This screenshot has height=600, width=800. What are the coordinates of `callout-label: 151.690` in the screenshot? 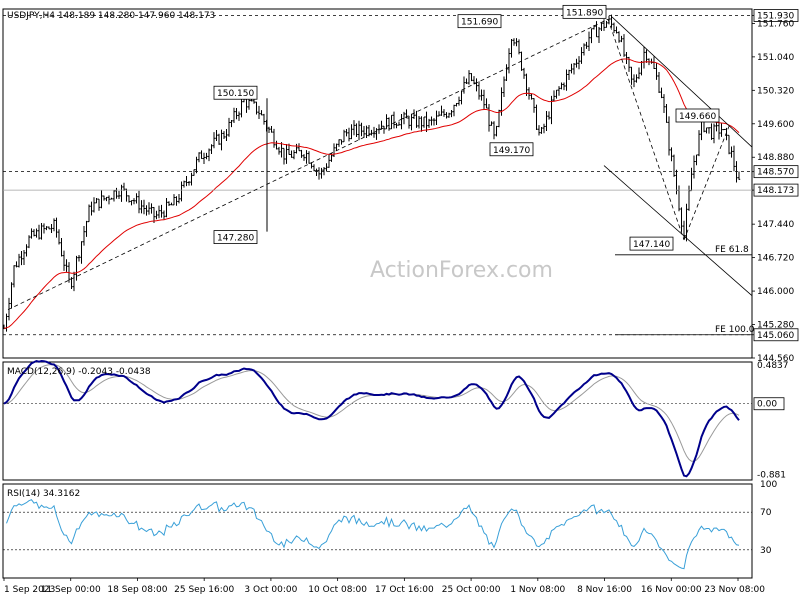 It's located at (479, 23).